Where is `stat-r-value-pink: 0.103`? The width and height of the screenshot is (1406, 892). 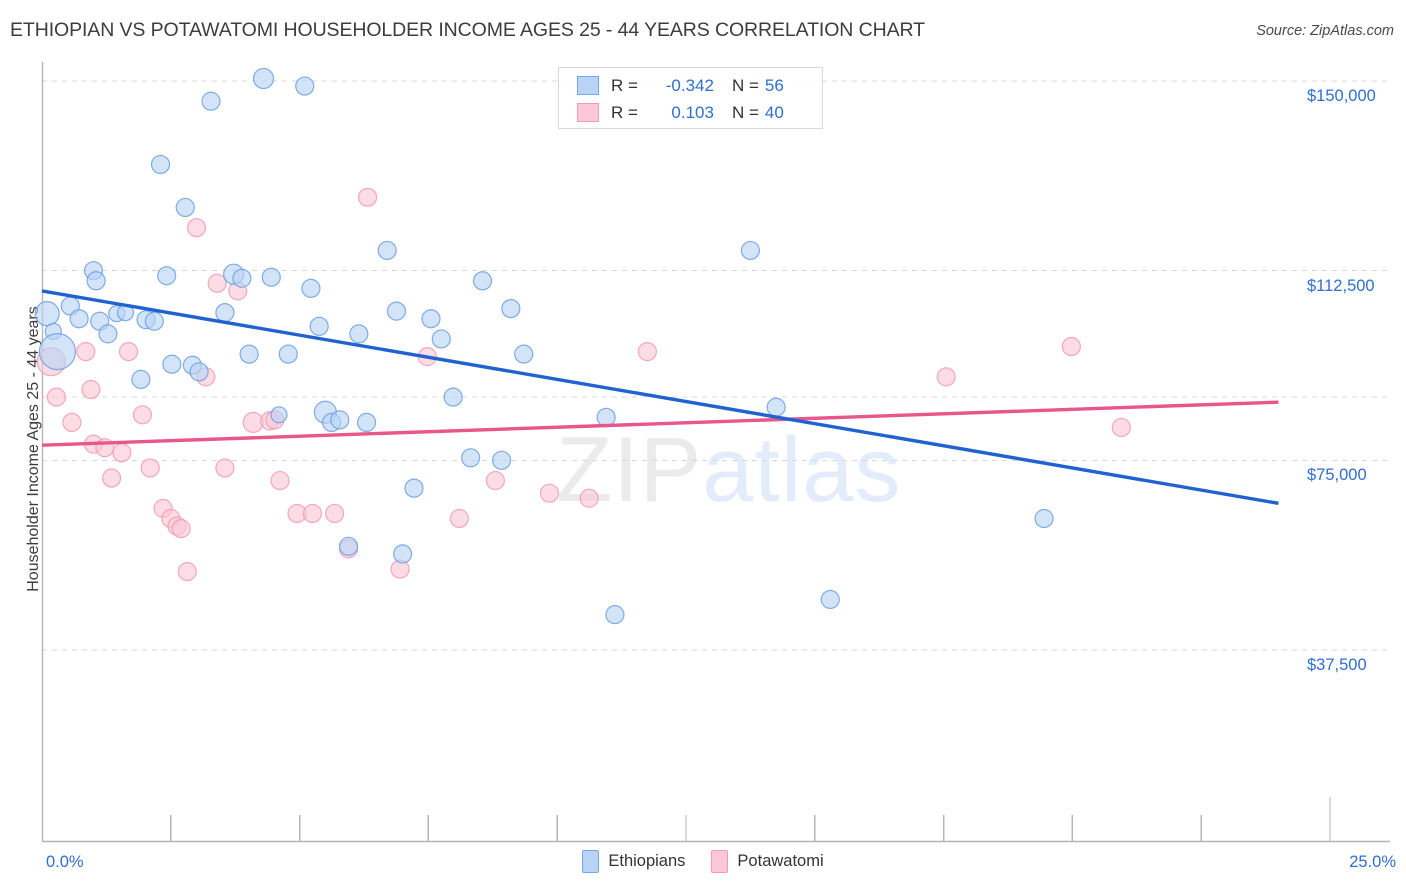
stat-r-value-pink: 0.103 is located at coordinates (692, 112).